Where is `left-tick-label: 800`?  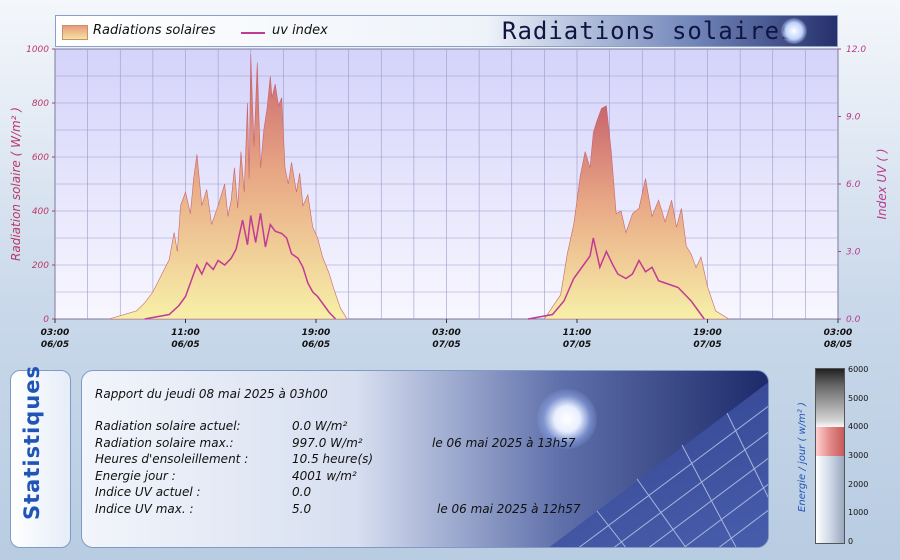
left-tick-label: 800 is located at coordinates (40, 104).